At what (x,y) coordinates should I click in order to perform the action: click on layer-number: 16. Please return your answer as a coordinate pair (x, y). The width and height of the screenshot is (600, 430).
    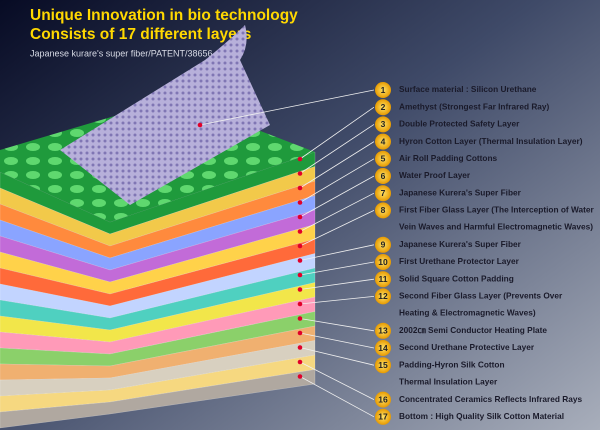
    Looking at the image, I should click on (383, 399).